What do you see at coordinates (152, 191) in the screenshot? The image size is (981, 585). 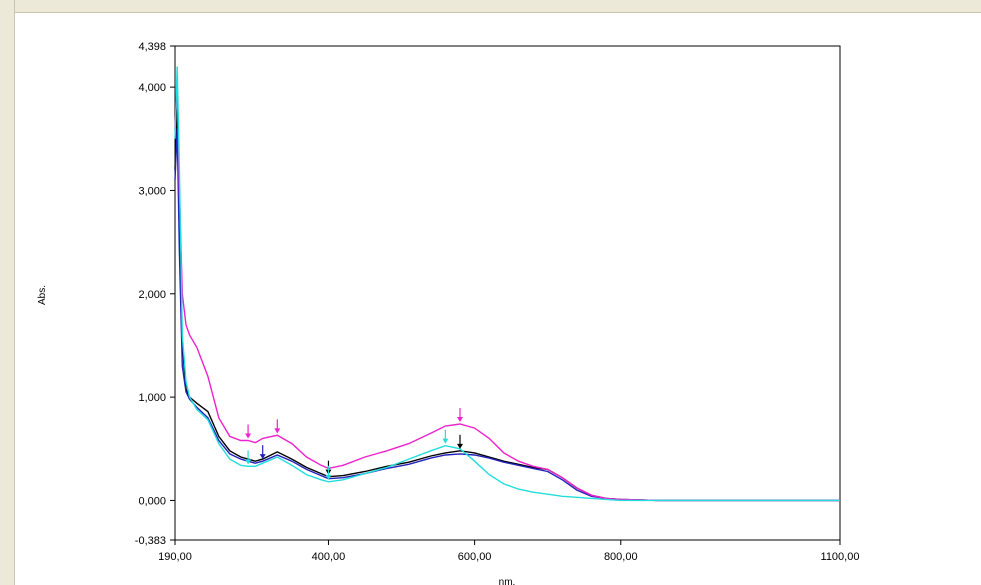 I see `y-tick-label: 3,000` at bounding box center [152, 191].